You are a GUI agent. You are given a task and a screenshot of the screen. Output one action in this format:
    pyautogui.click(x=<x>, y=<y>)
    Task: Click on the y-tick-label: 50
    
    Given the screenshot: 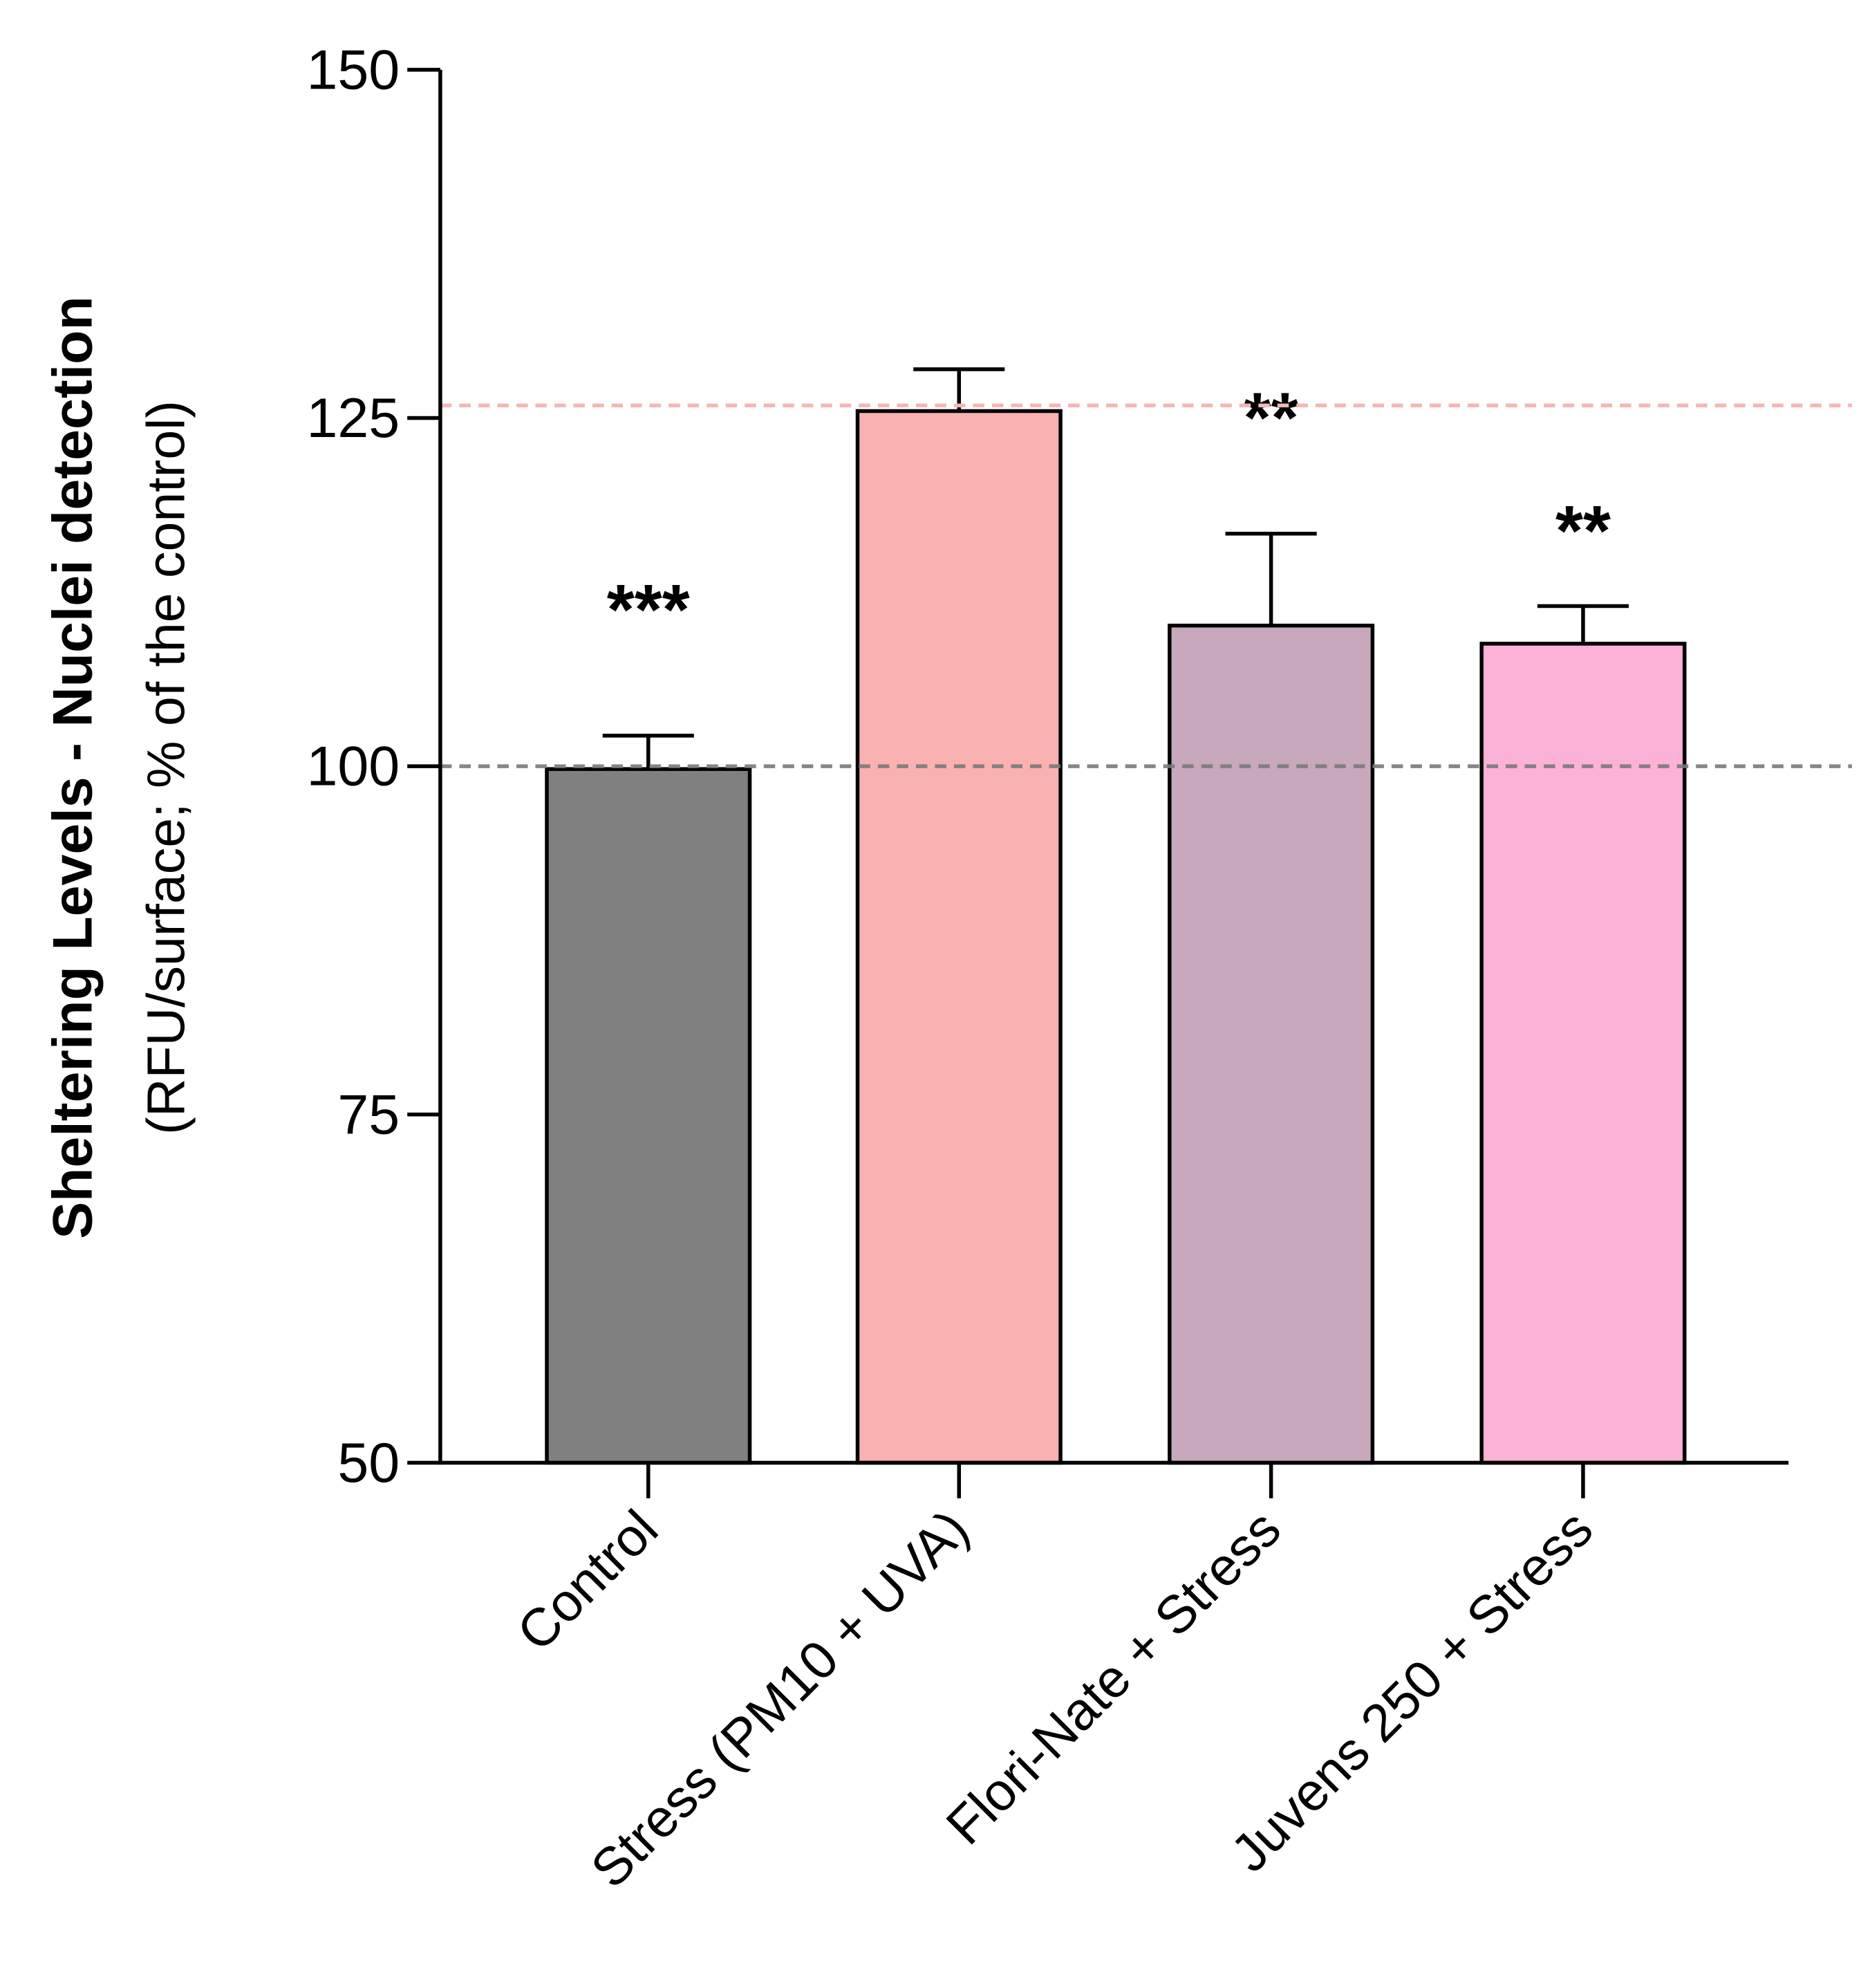 What is the action you would take?
    pyautogui.click(x=368, y=1463)
    